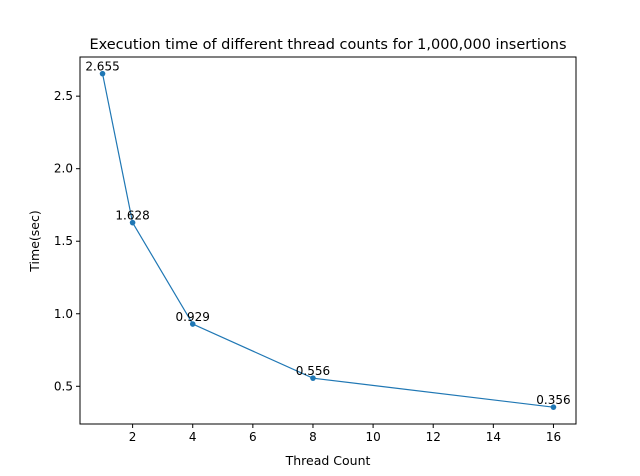 Image resolution: width=640 pixels, height=476 pixels. I want to click on x-tick-label: 8, so click(313, 437).